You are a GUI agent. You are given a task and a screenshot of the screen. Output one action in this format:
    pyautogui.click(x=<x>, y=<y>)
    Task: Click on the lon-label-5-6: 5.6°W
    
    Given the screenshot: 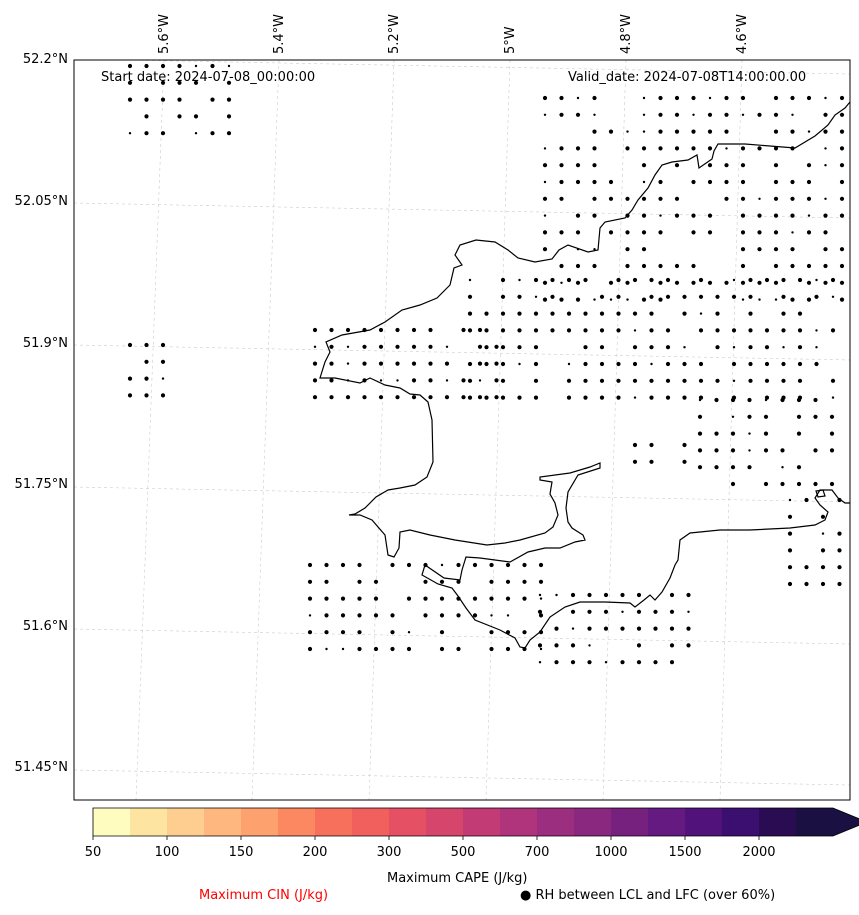 What is the action you would take?
    pyautogui.click(x=164, y=33)
    